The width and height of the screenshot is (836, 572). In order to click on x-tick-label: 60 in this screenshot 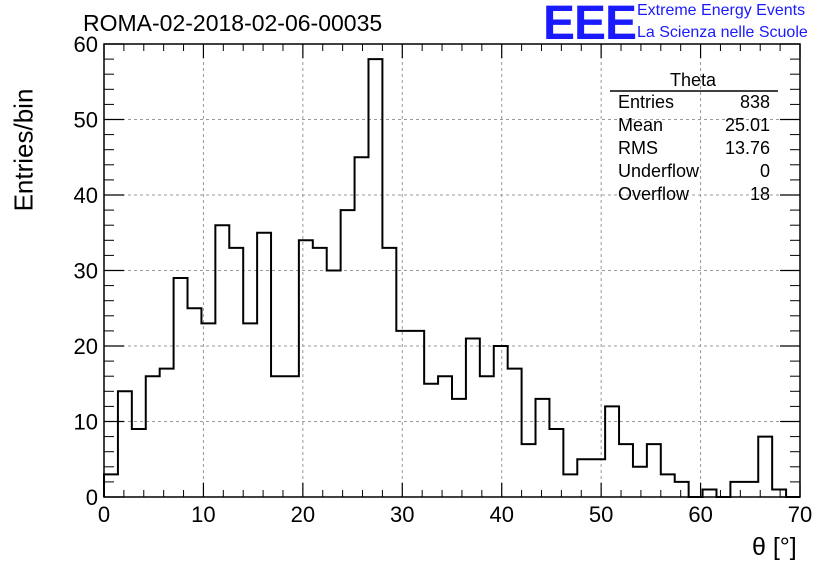, I will do `click(700, 514)`.